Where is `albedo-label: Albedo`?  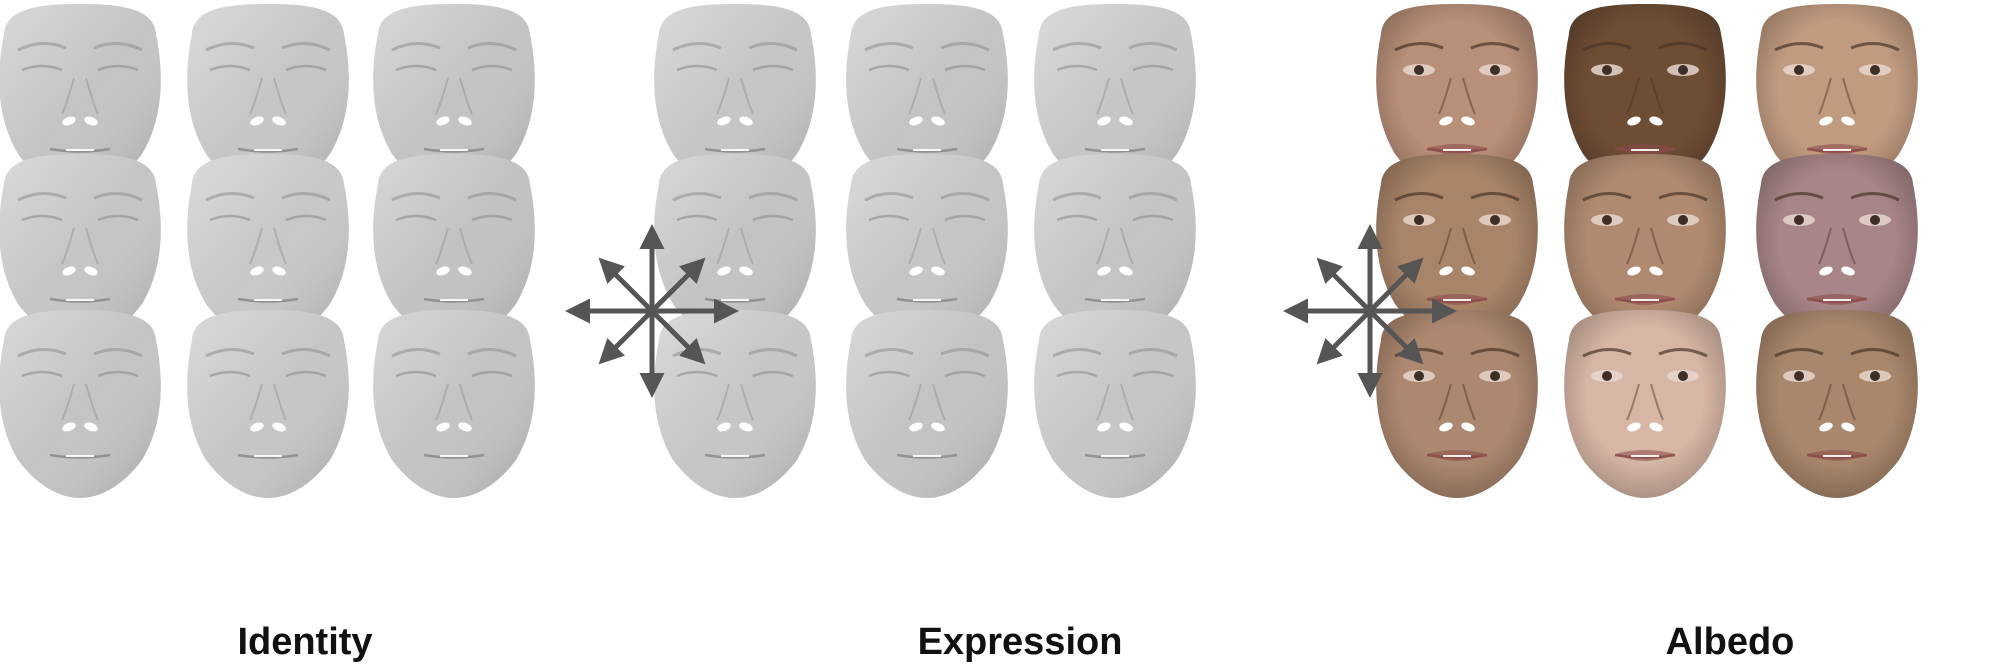 albedo-label: Albedo is located at coordinates (1730, 642).